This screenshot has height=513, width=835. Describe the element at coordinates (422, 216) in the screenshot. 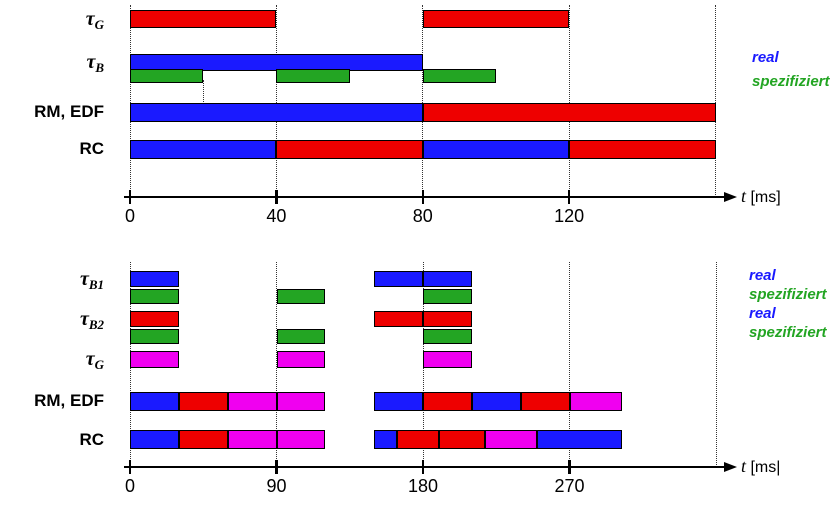

I see `tick-label: 80` at that location.